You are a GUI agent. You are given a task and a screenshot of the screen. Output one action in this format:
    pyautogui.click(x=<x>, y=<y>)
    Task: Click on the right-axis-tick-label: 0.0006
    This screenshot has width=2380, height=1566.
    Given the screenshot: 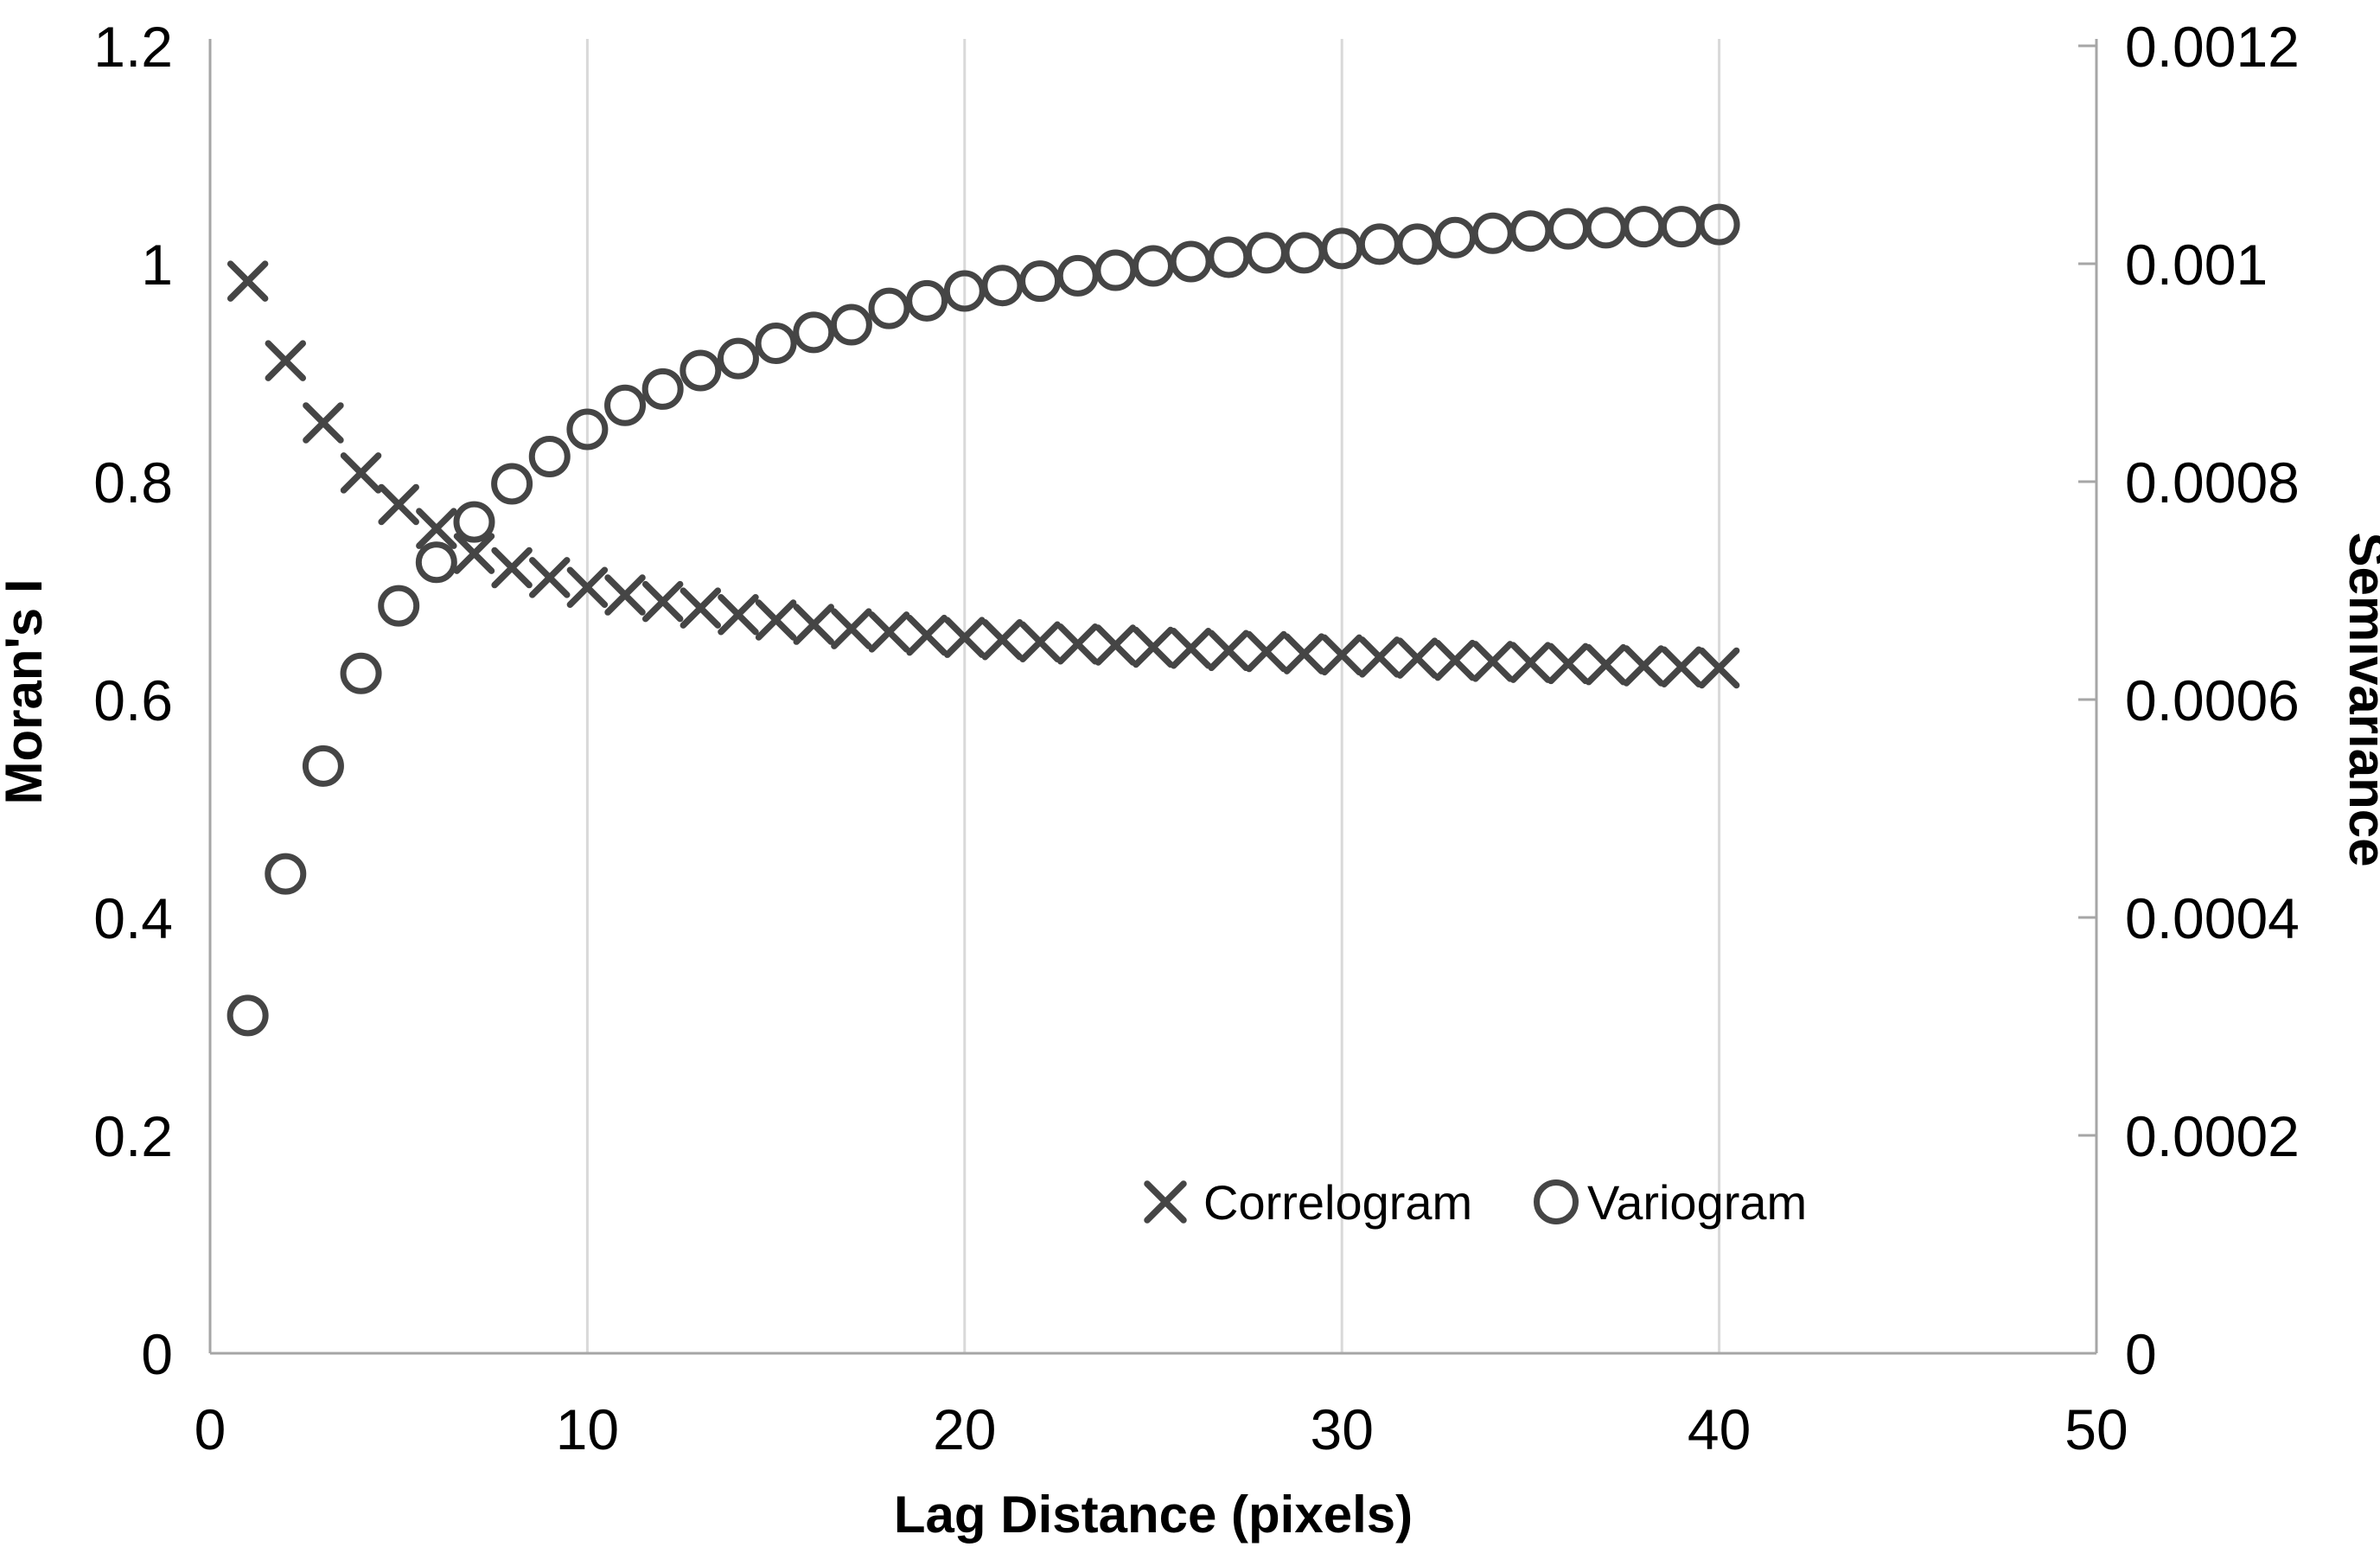 What is the action you would take?
    pyautogui.click(x=2212, y=700)
    